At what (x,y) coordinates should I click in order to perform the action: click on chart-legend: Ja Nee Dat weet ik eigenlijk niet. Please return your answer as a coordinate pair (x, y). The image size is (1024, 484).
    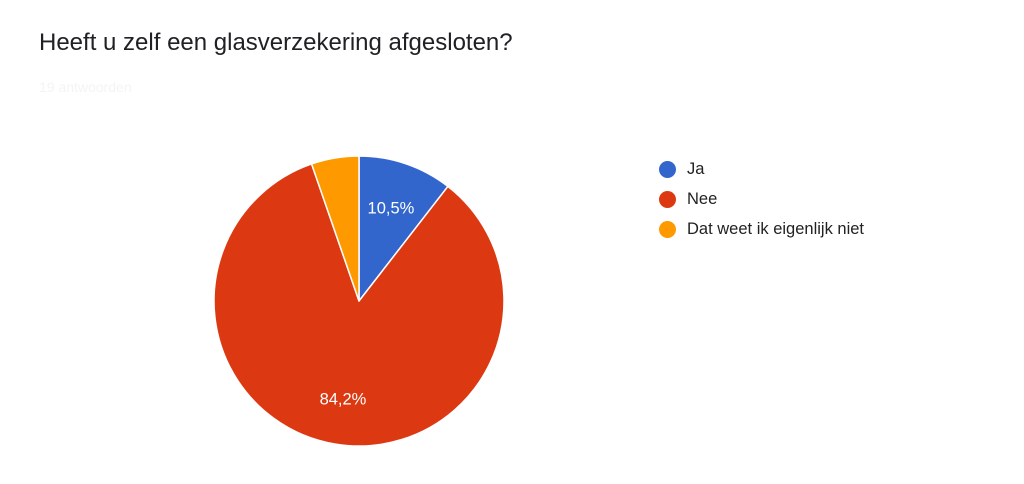
    Looking at the image, I should click on (761, 199).